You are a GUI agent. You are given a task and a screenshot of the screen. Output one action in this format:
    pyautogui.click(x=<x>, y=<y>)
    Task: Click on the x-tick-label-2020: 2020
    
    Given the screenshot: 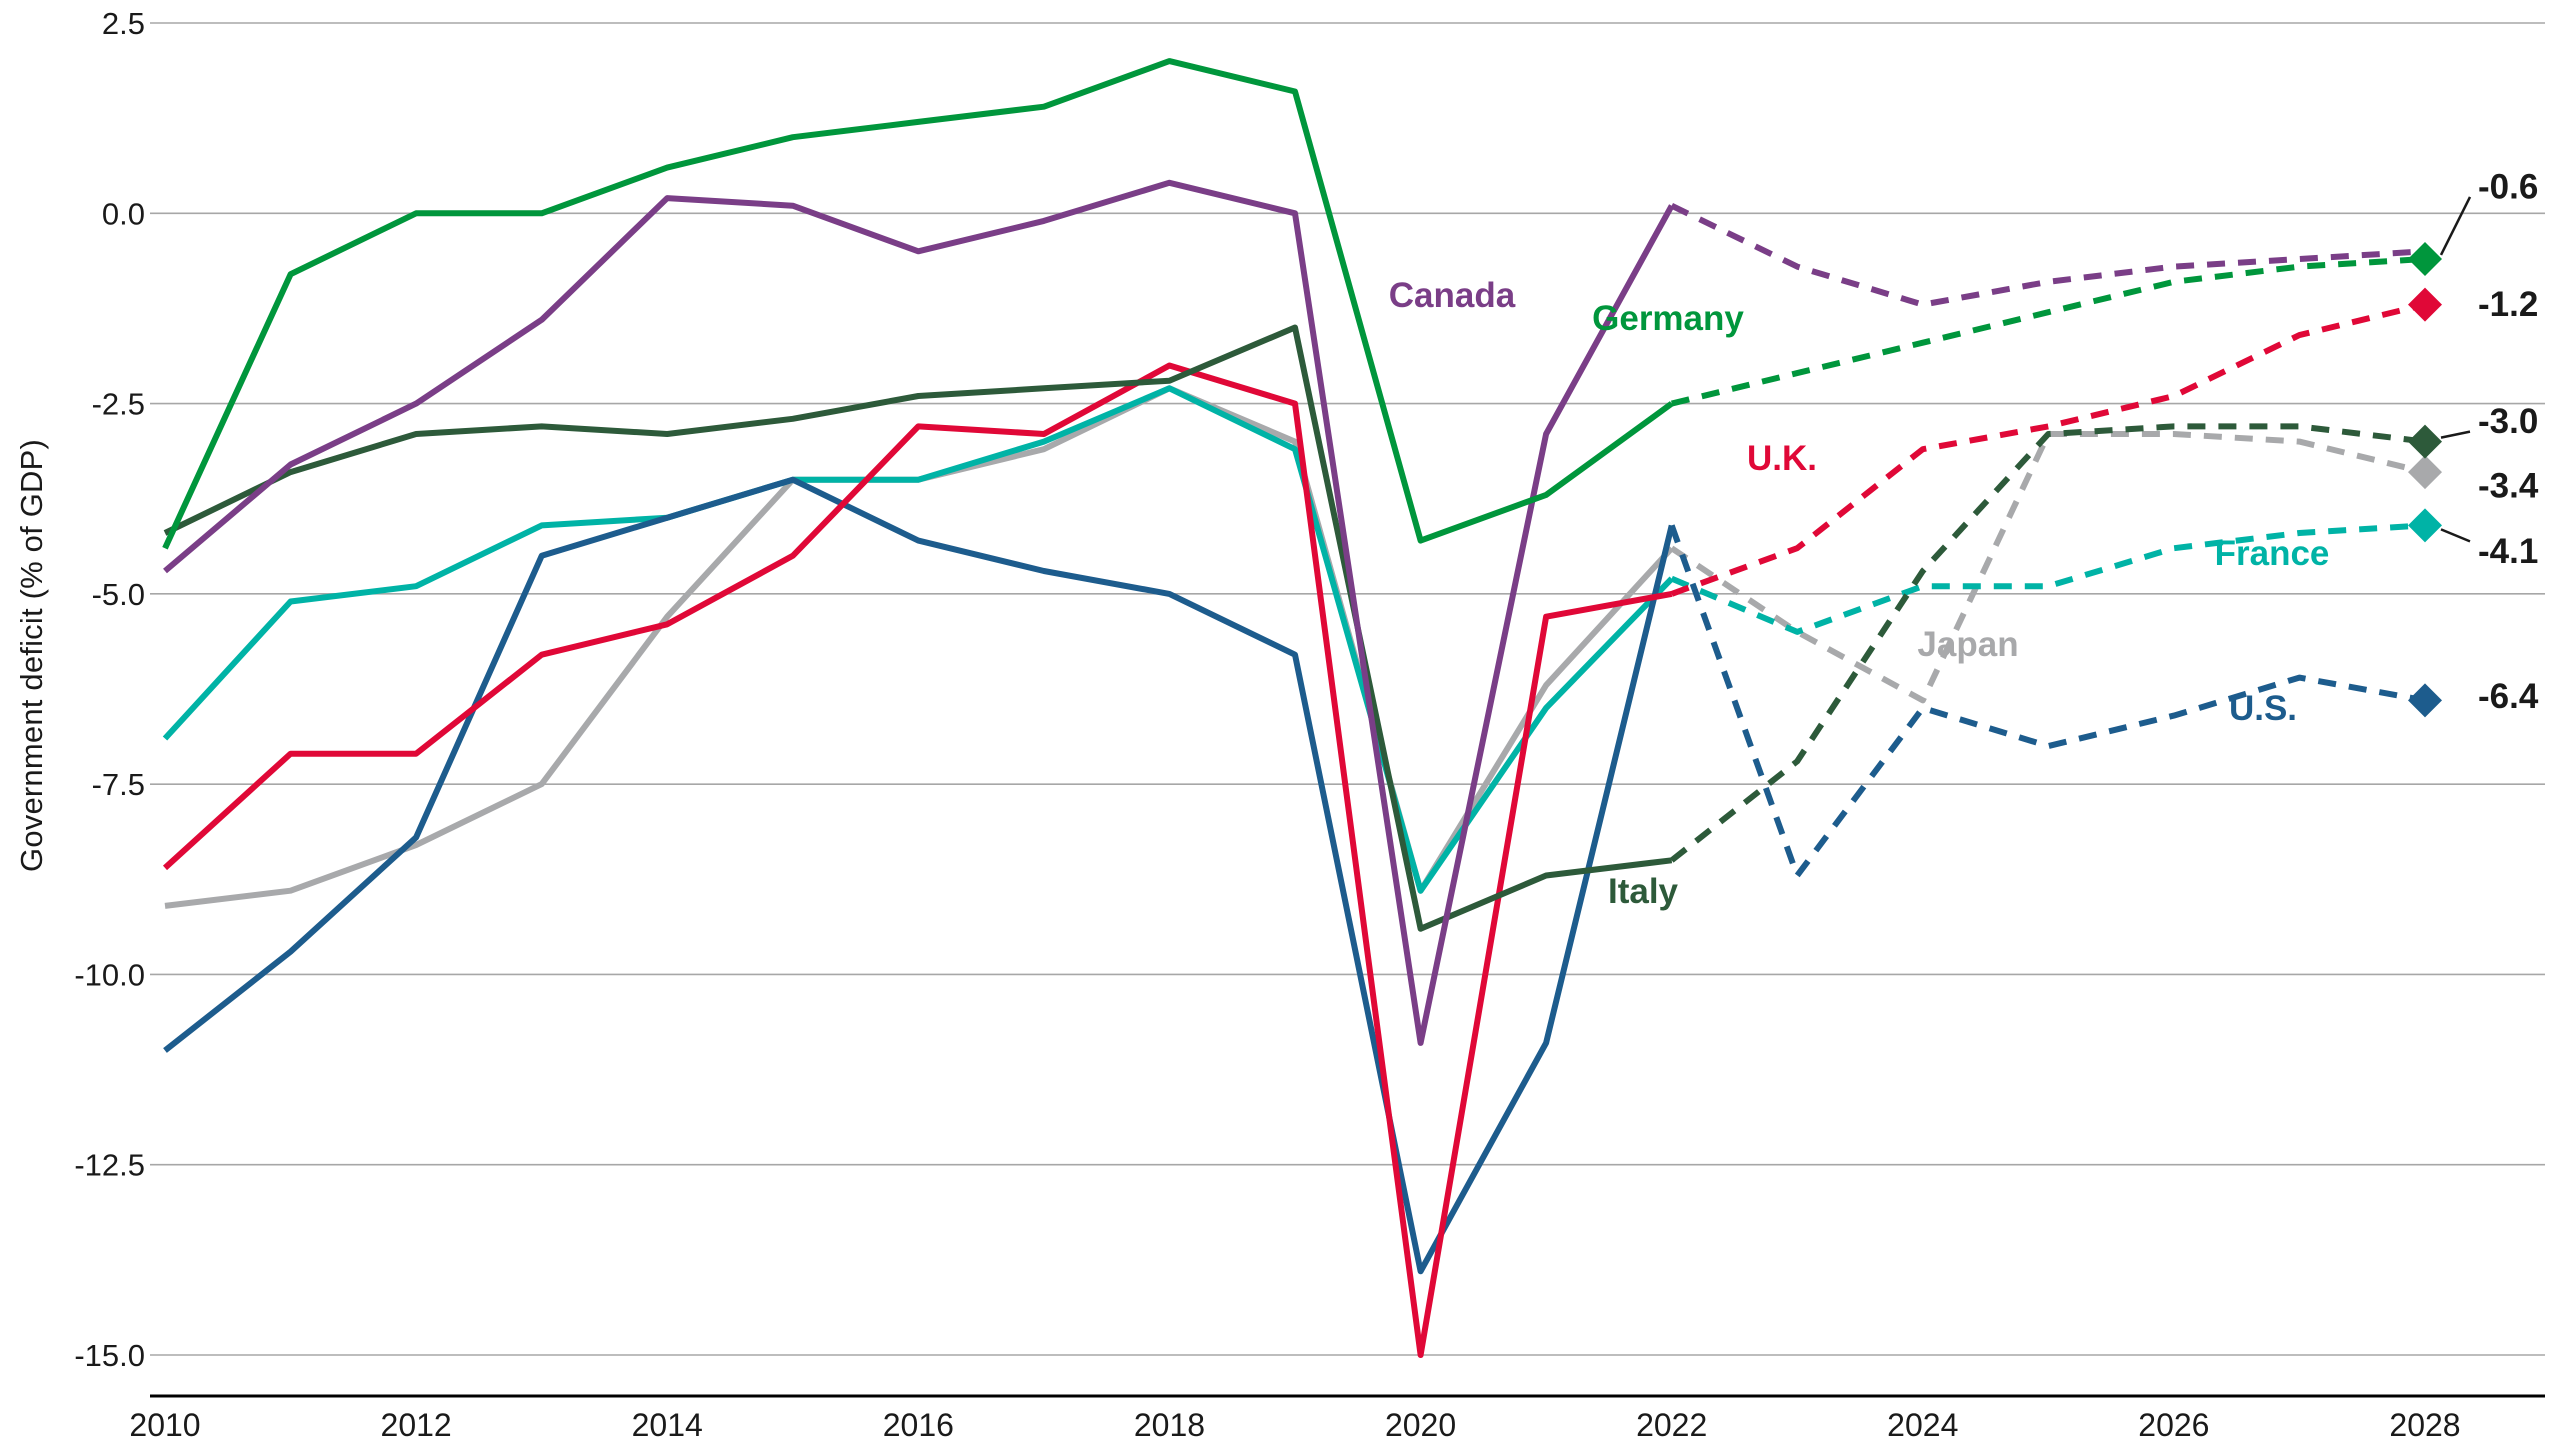 What is the action you would take?
    pyautogui.click(x=1420, y=1423)
    